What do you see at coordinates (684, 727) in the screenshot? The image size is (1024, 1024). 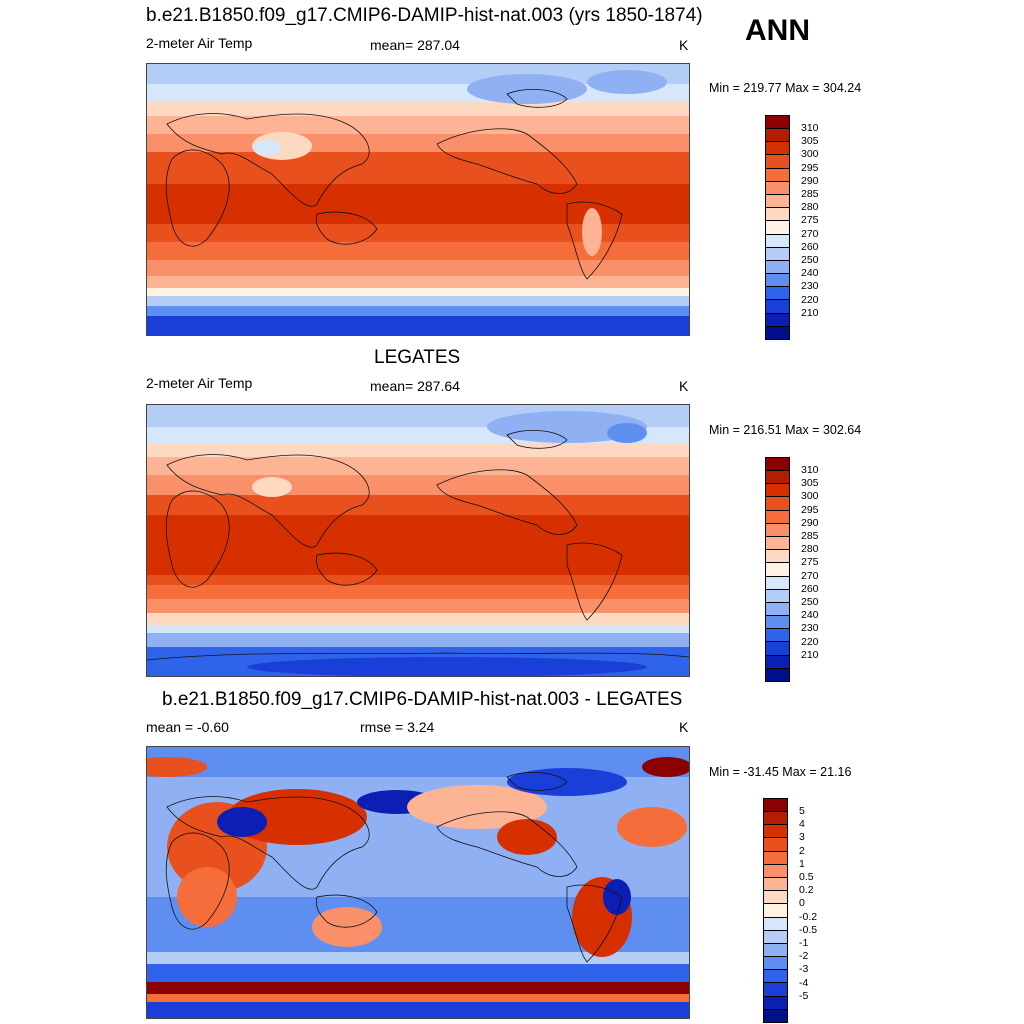 I see `panel3-units: K` at bounding box center [684, 727].